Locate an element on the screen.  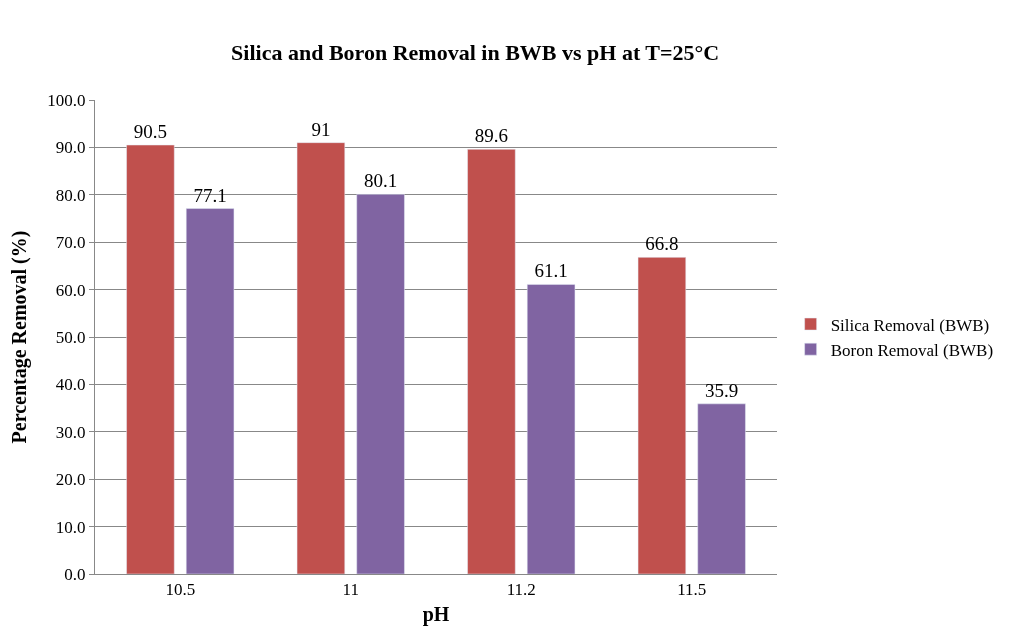
y-tick-label: 20.0 is located at coordinates (70, 480).